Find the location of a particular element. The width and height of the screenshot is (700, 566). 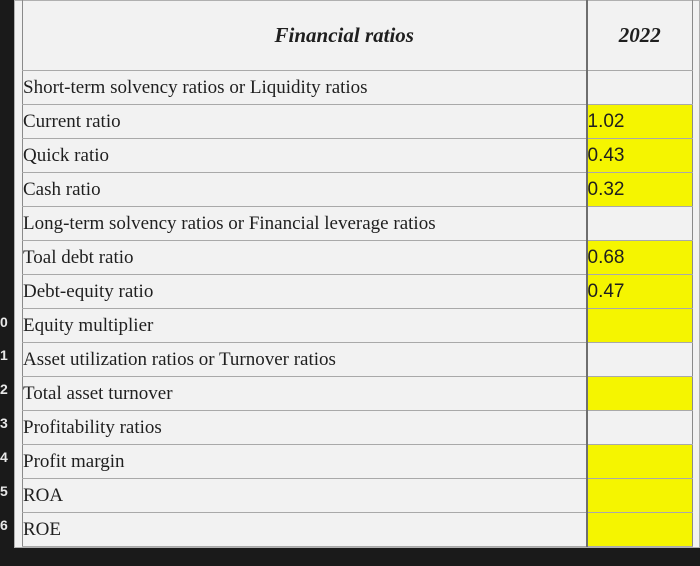

ratio-label-cell: ROE is located at coordinates (304, 529).